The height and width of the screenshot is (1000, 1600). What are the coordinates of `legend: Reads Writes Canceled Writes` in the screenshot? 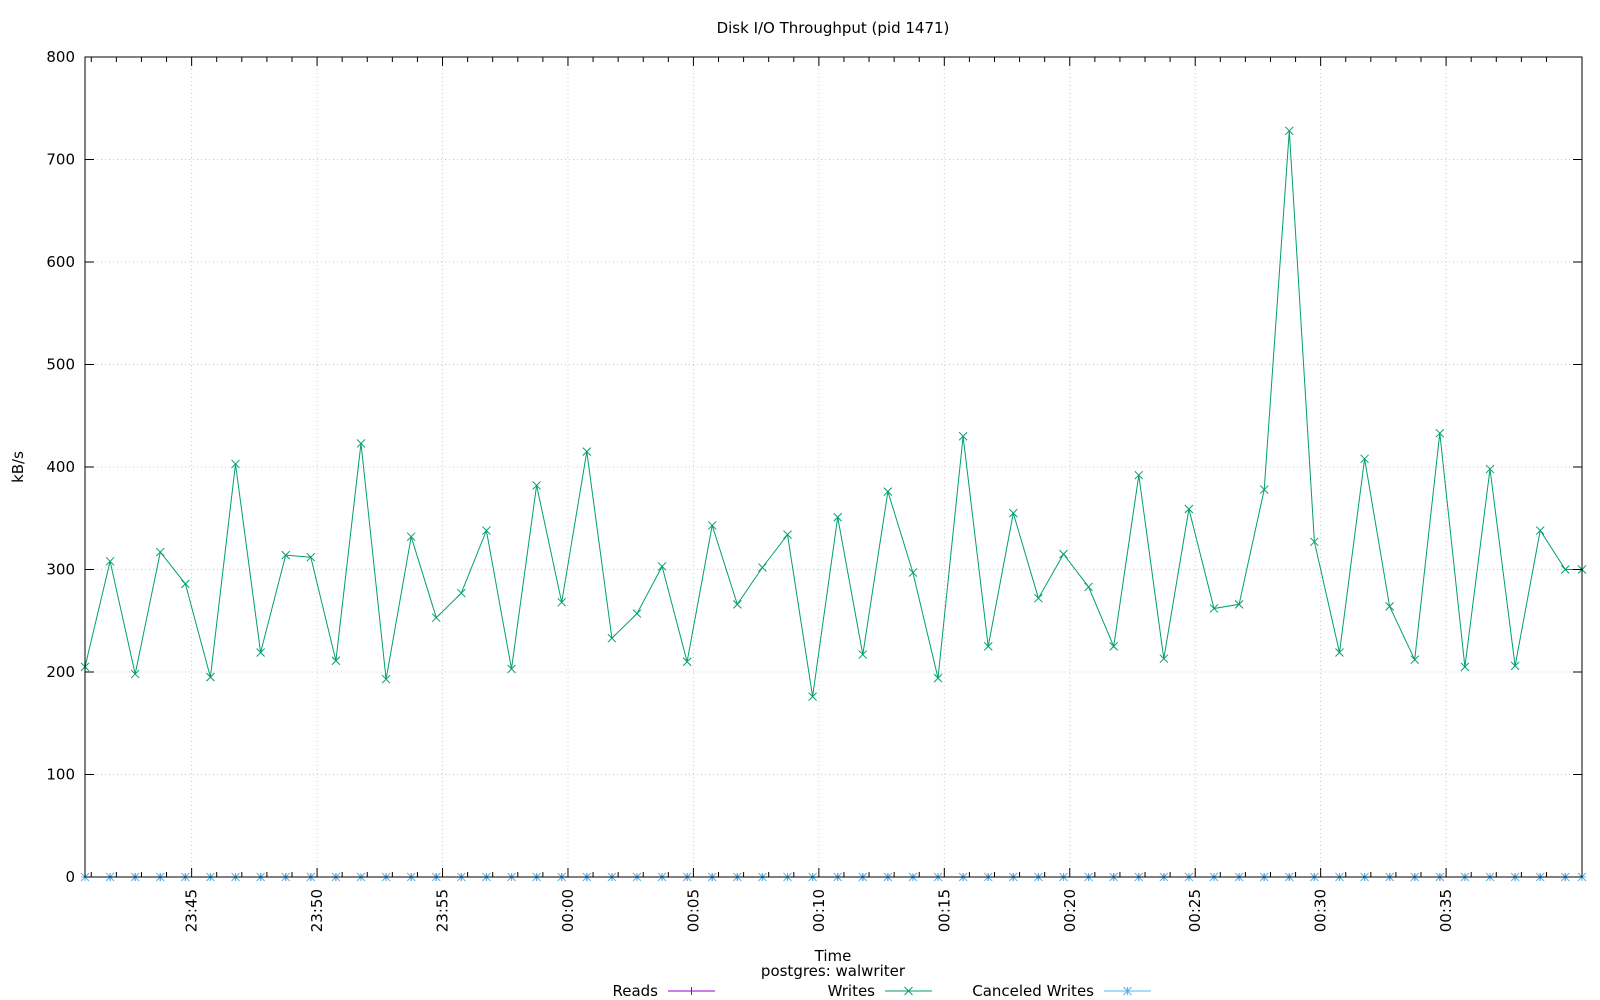 It's located at (881, 991).